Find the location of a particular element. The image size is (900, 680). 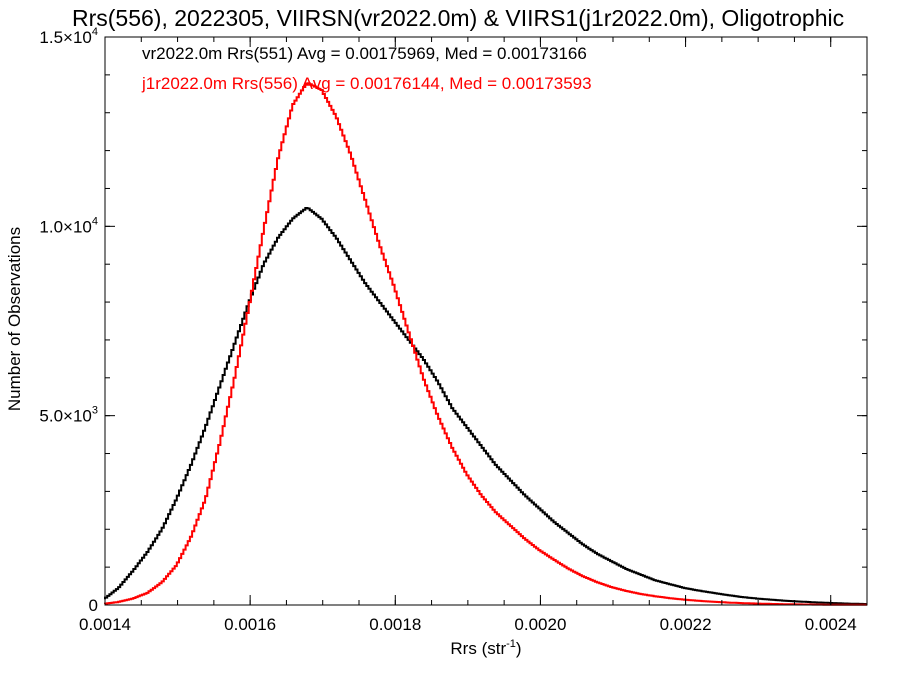

y-axis-label: Number of Observations is located at coordinates (14, 319).